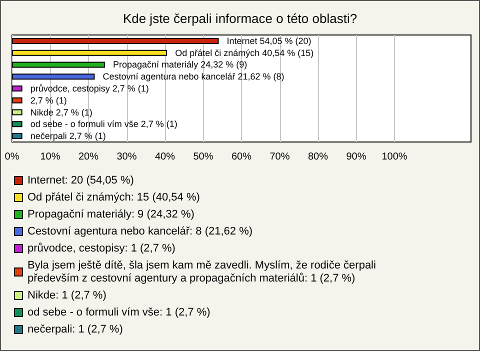 The width and height of the screenshot is (480, 351). I want to click on x-tick-label: 90%, so click(356, 157).